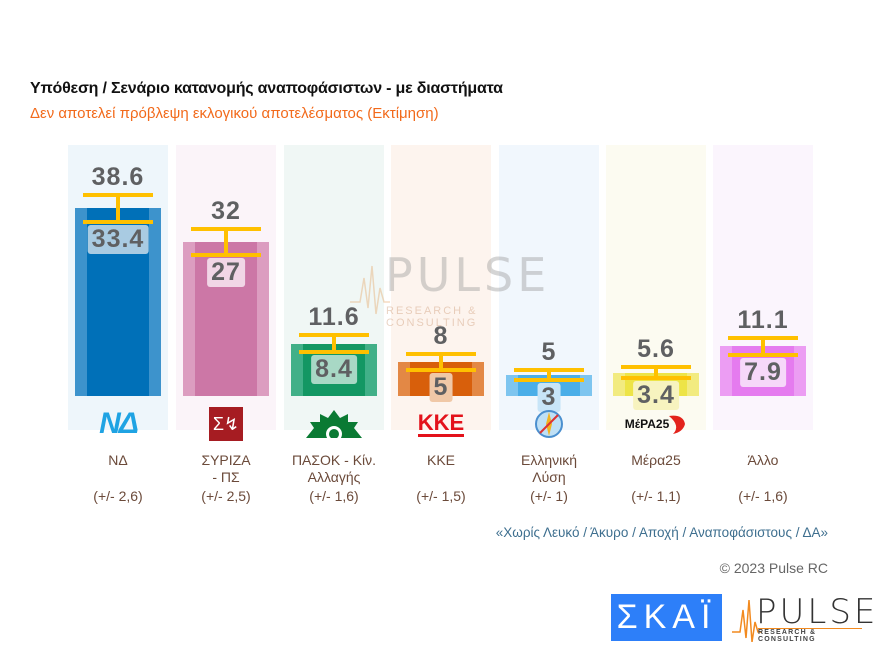 This screenshot has width=880, height=660. I want to click on upper-value: 32, so click(226, 210).